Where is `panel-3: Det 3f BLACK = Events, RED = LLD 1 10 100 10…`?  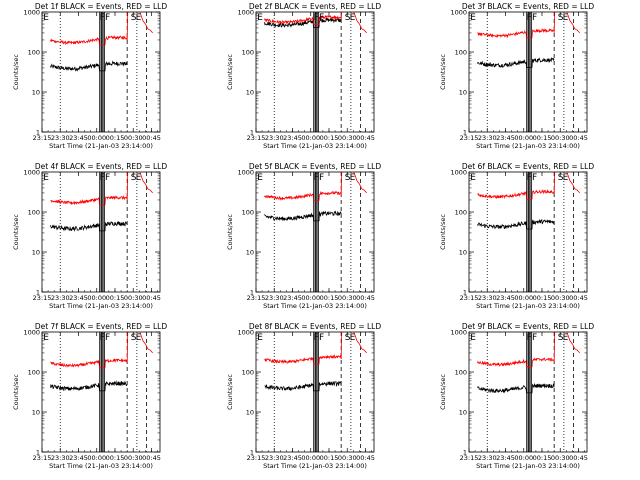 panel-3: Det 3f BLACK = Events, RED = LLD 1 10 100 10… is located at coordinates (516, 76).